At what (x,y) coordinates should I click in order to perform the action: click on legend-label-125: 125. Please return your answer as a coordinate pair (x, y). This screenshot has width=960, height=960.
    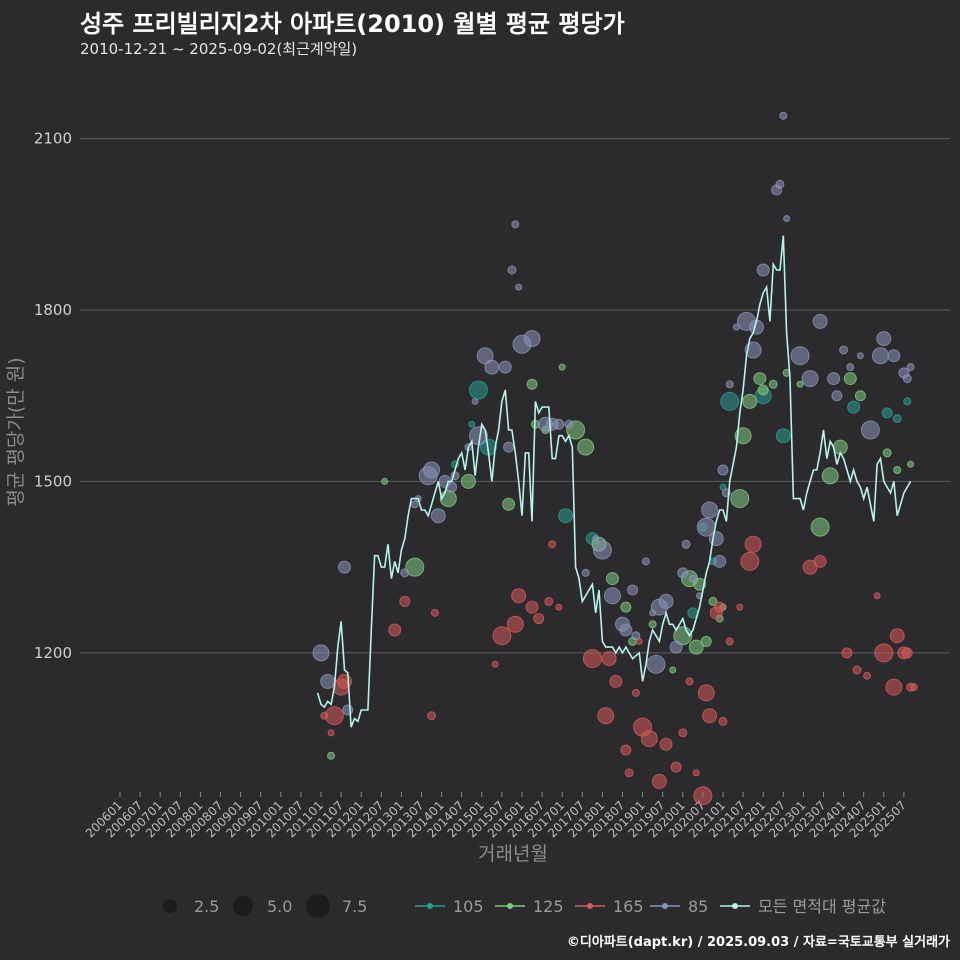
    Looking at the image, I should click on (548, 906).